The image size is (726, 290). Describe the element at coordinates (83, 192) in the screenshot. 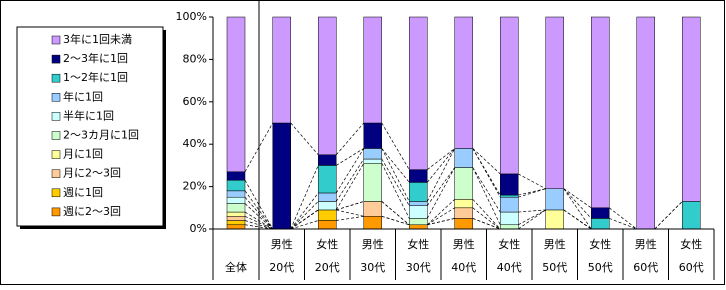

I see `legend-label: 週に1回` at that location.